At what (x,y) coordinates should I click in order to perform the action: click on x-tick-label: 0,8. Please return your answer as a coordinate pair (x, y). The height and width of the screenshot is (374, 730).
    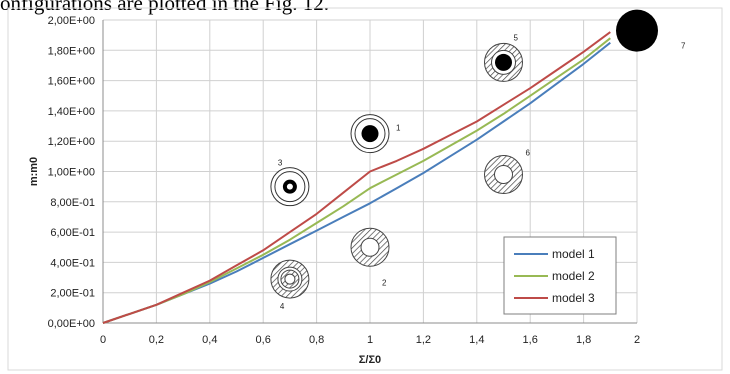
    Looking at the image, I should click on (316, 340).